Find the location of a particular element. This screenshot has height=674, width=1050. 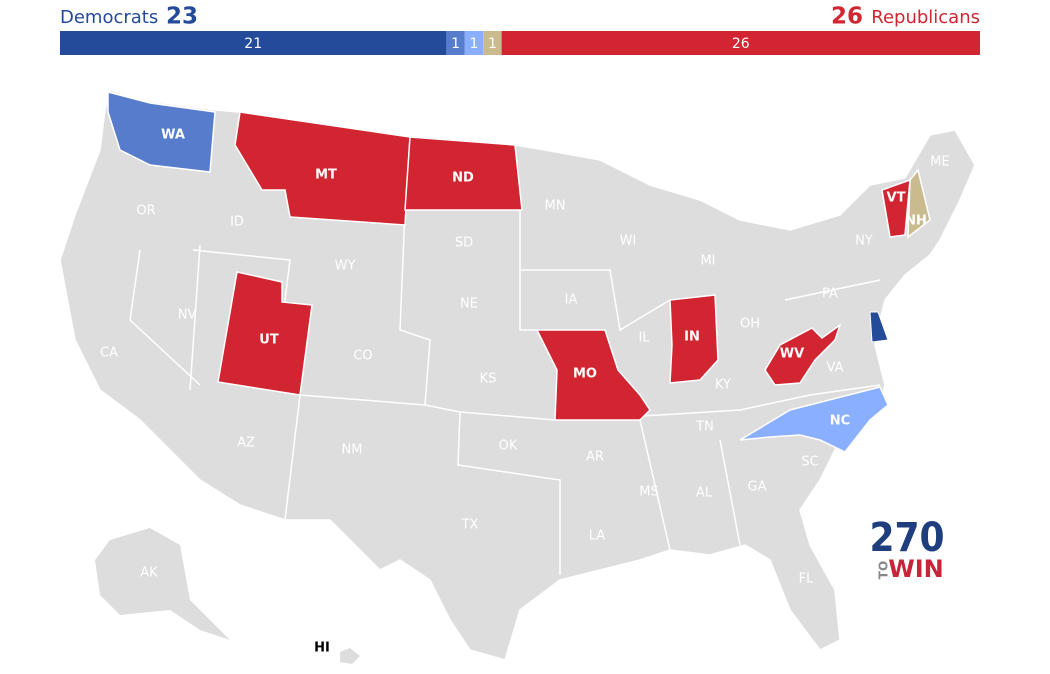

state-label: AK is located at coordinates (149, 573).